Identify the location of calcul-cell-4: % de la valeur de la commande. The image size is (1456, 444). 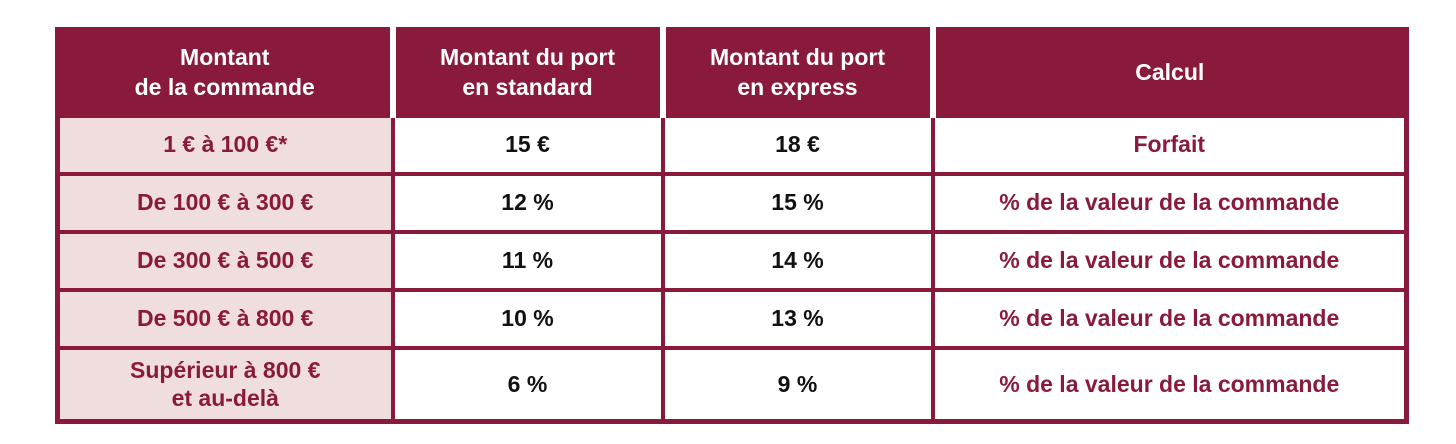
(1169, 318).